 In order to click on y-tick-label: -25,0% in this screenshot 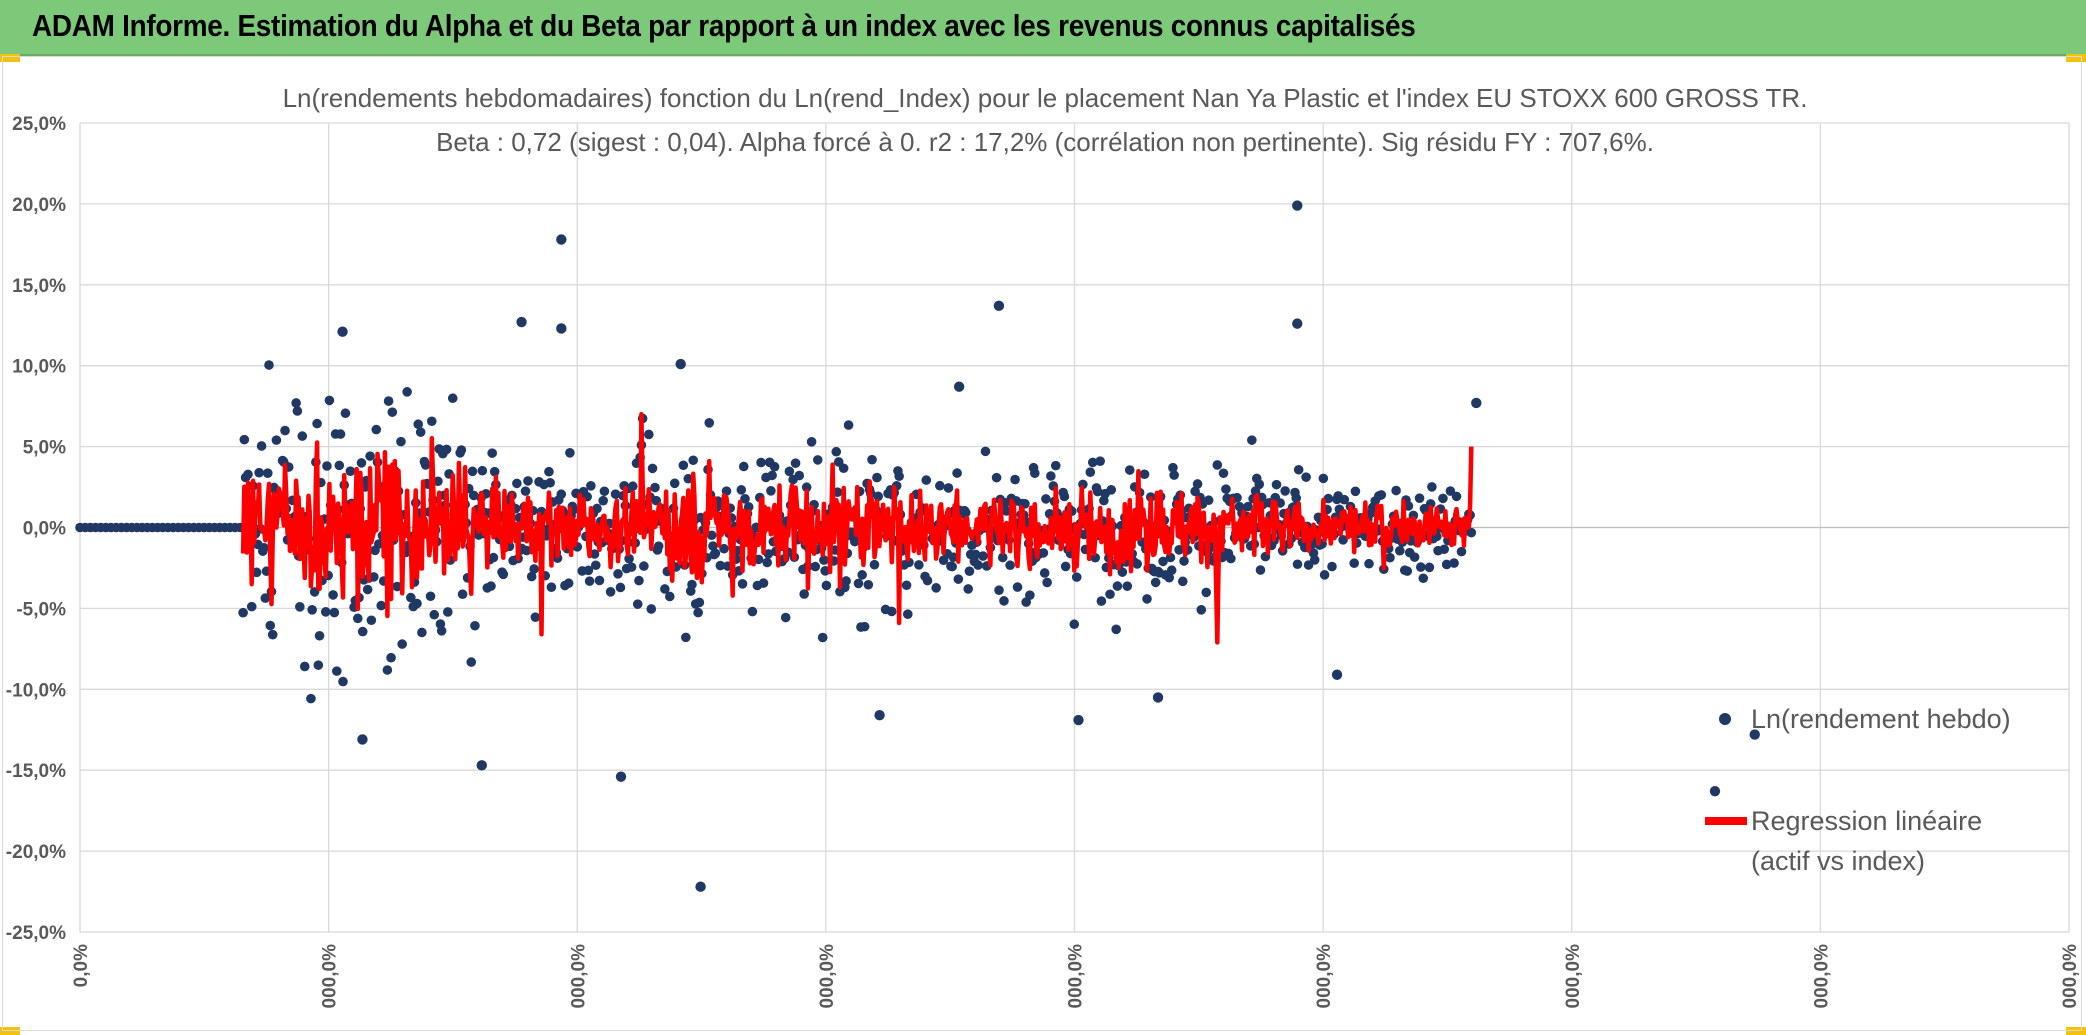, I will do `click(36, 933)`.